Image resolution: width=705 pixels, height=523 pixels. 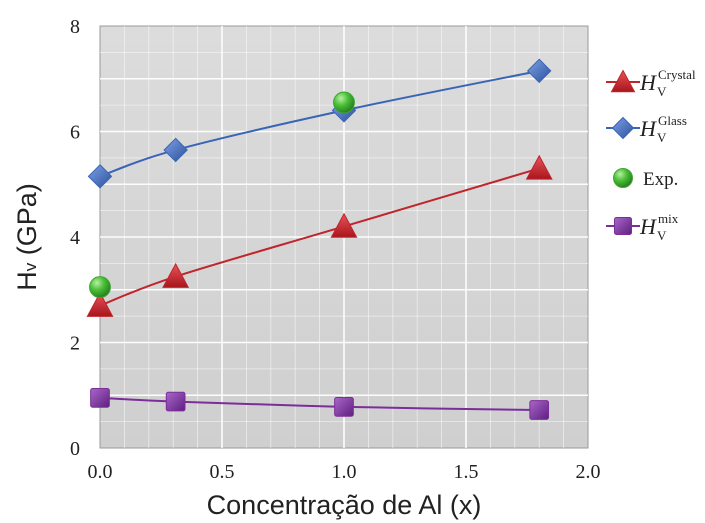 What do you see at coordinates (75, 27) in the screenshot?
I see `y-tick-label: 8` at bounding box center [75, 27].